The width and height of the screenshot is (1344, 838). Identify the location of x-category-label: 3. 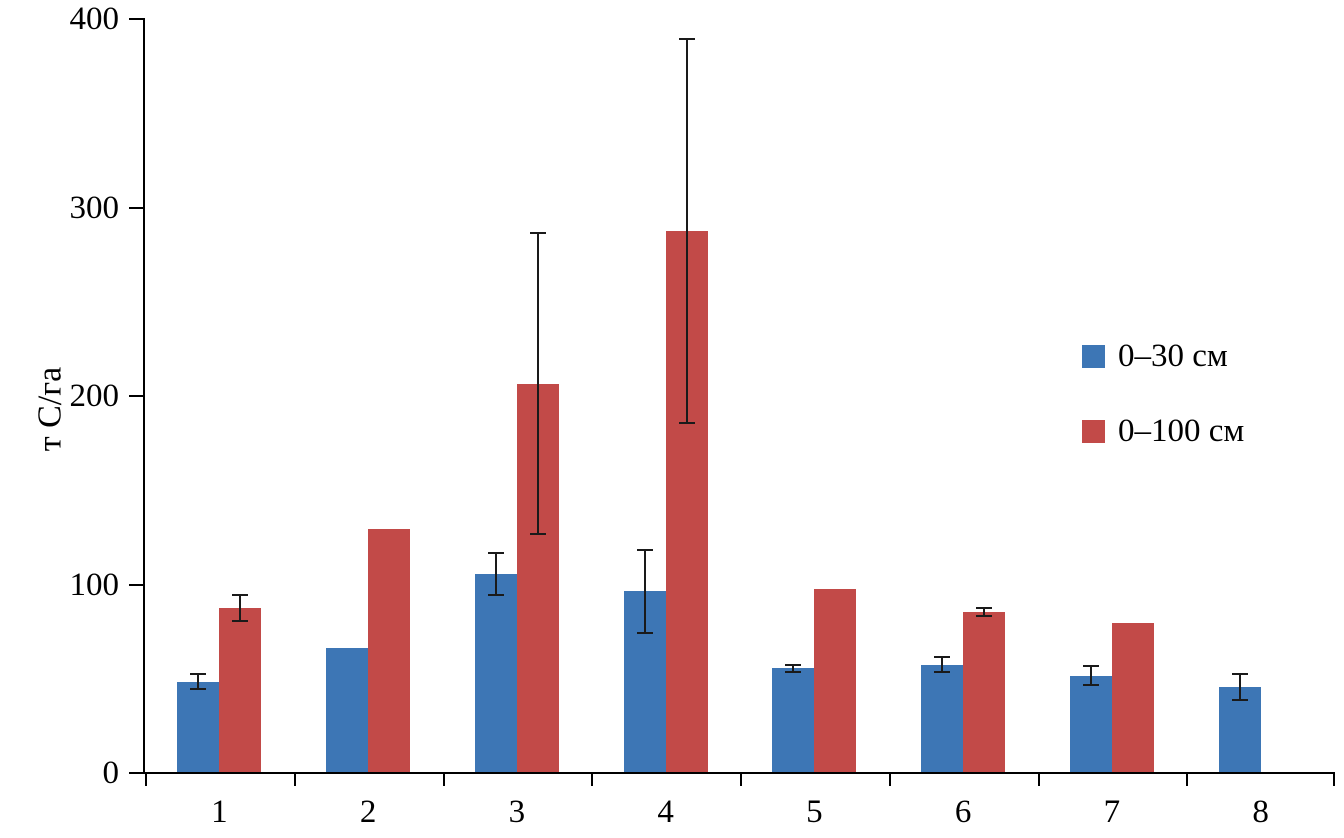
(517, 812).